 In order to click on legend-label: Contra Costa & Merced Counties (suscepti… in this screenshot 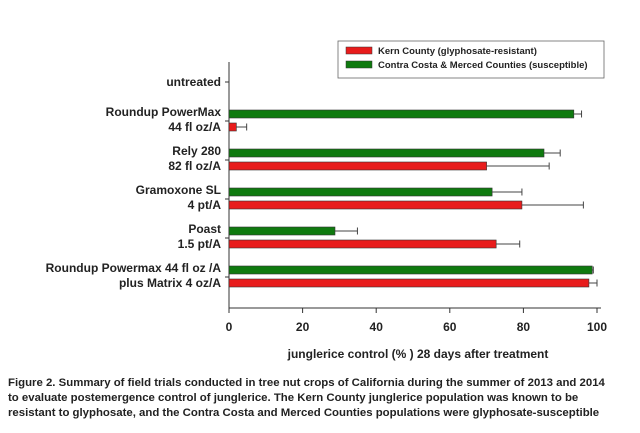, I will do `click(483, 65)`.